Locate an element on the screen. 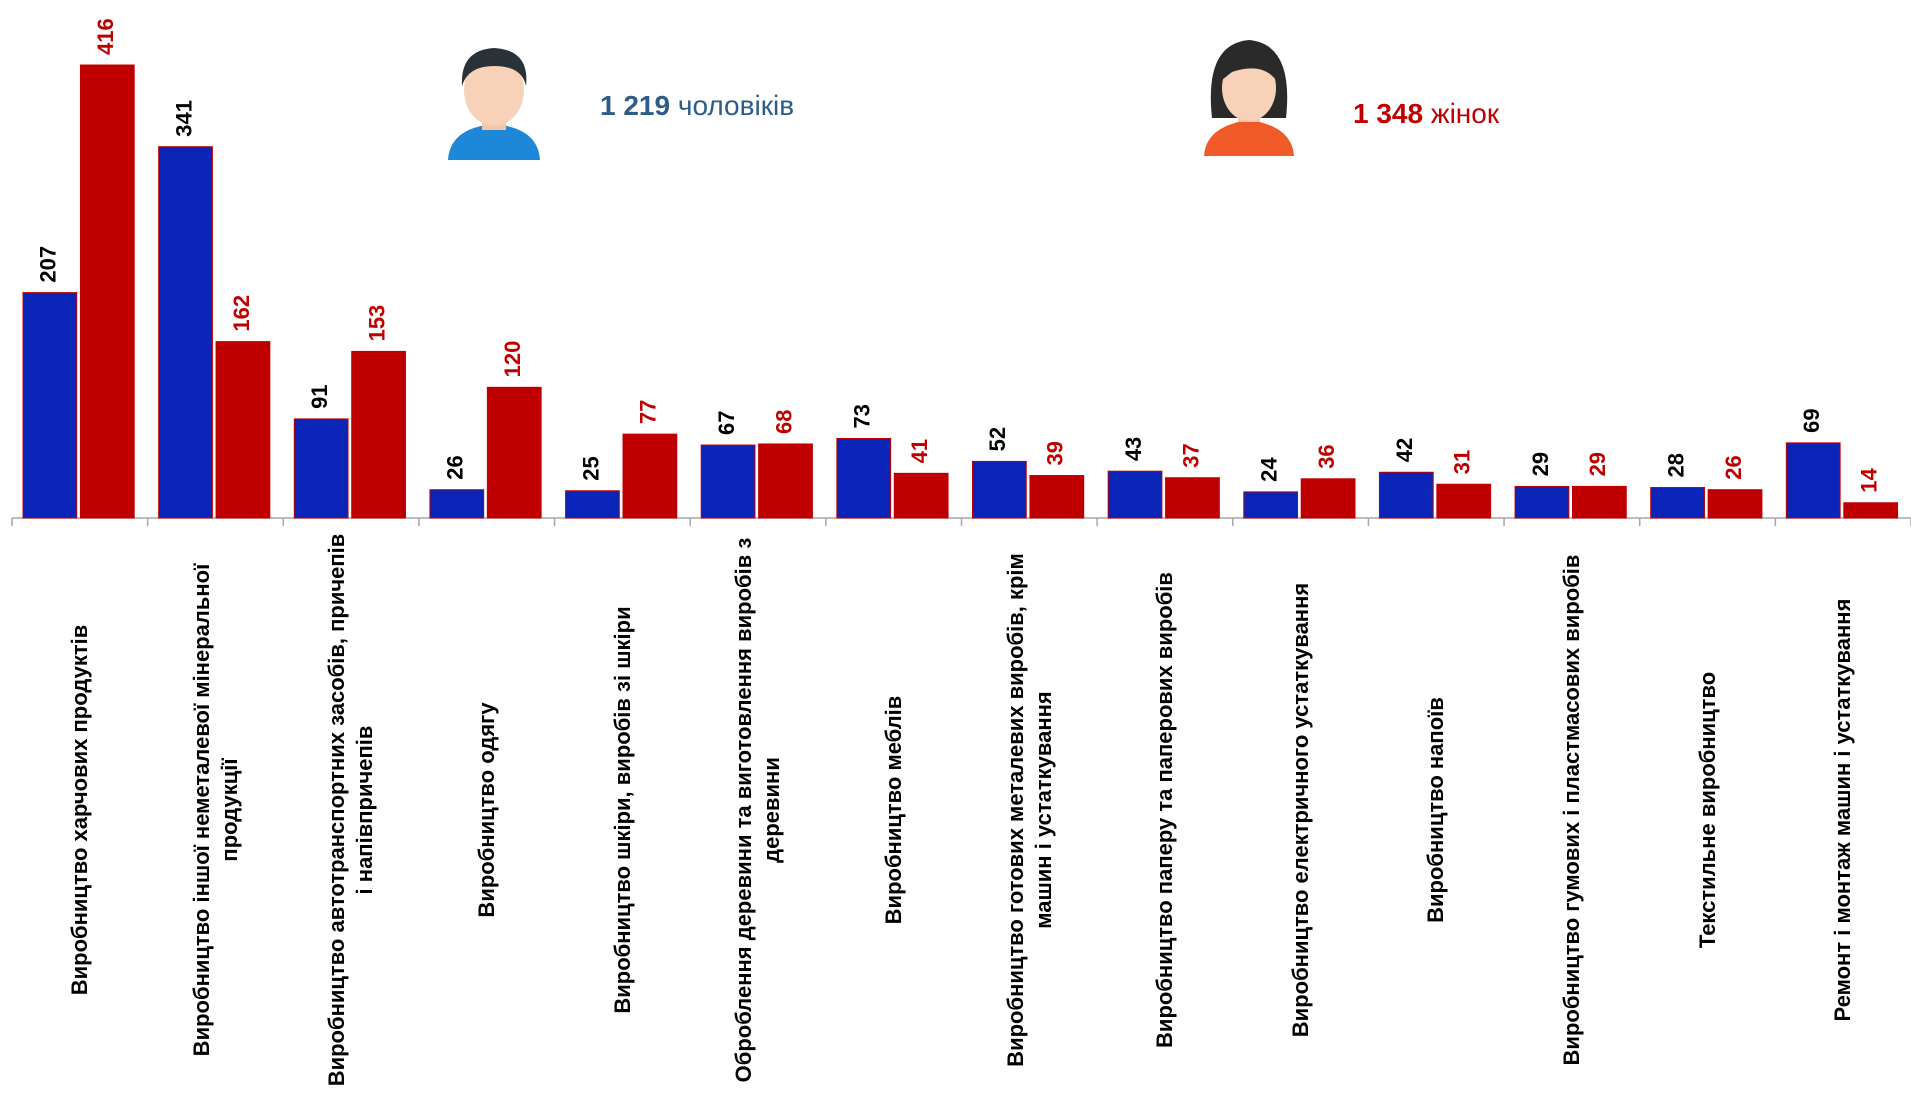  value-label: 14 is located at coordinates (1868, 480).